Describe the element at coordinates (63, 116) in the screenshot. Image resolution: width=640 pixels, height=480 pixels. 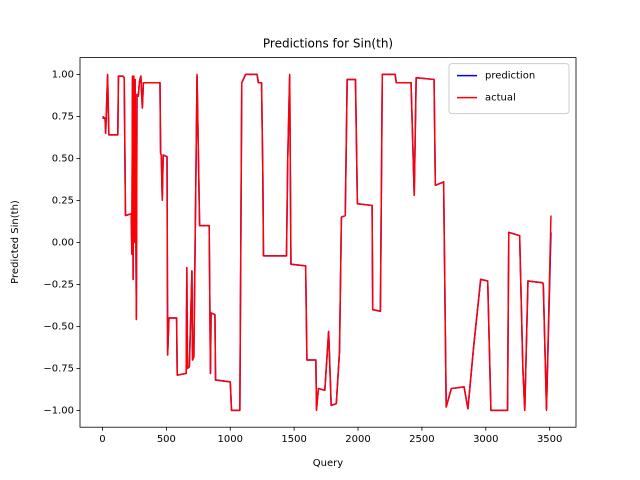
I see `y-tick-label: 0.75` at that location.